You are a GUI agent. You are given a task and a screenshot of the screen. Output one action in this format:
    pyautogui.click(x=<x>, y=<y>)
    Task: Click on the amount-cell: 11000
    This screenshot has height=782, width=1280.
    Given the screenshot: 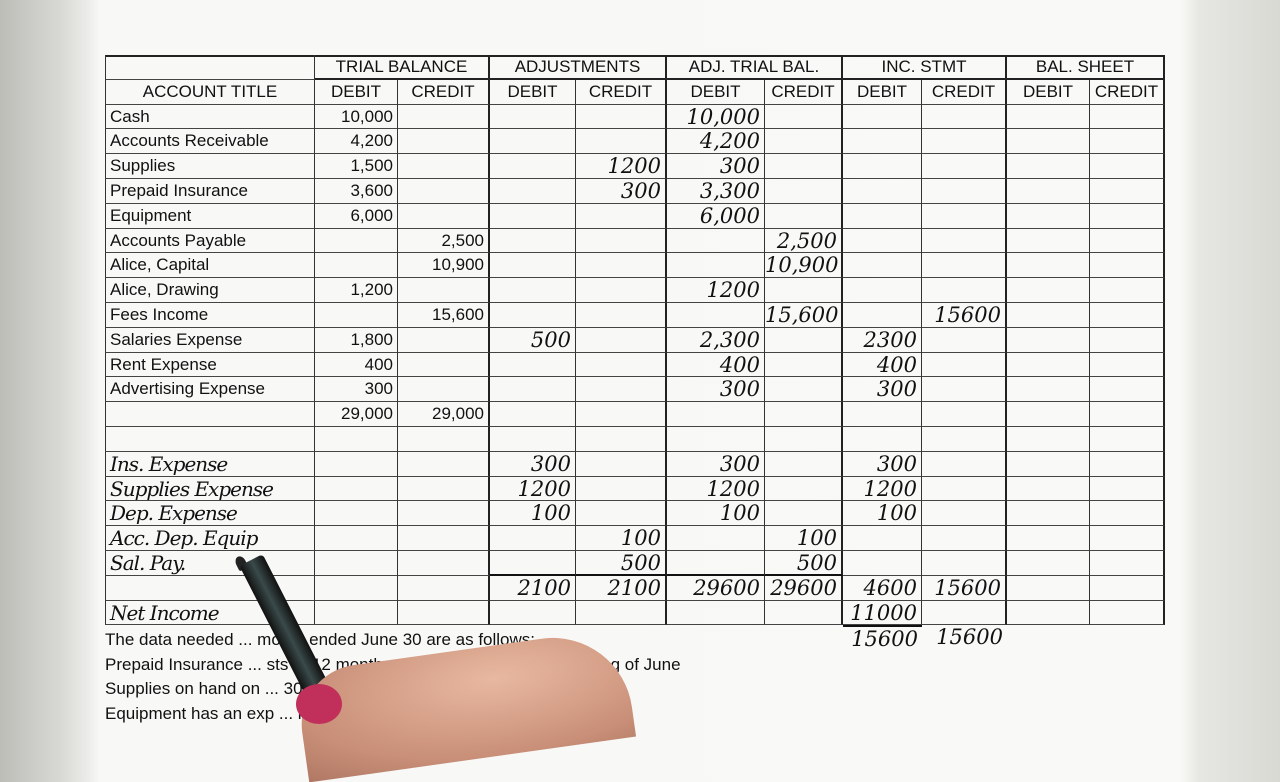 What is the action you would take?
    pyautogui.click(x=882, y=613)
    